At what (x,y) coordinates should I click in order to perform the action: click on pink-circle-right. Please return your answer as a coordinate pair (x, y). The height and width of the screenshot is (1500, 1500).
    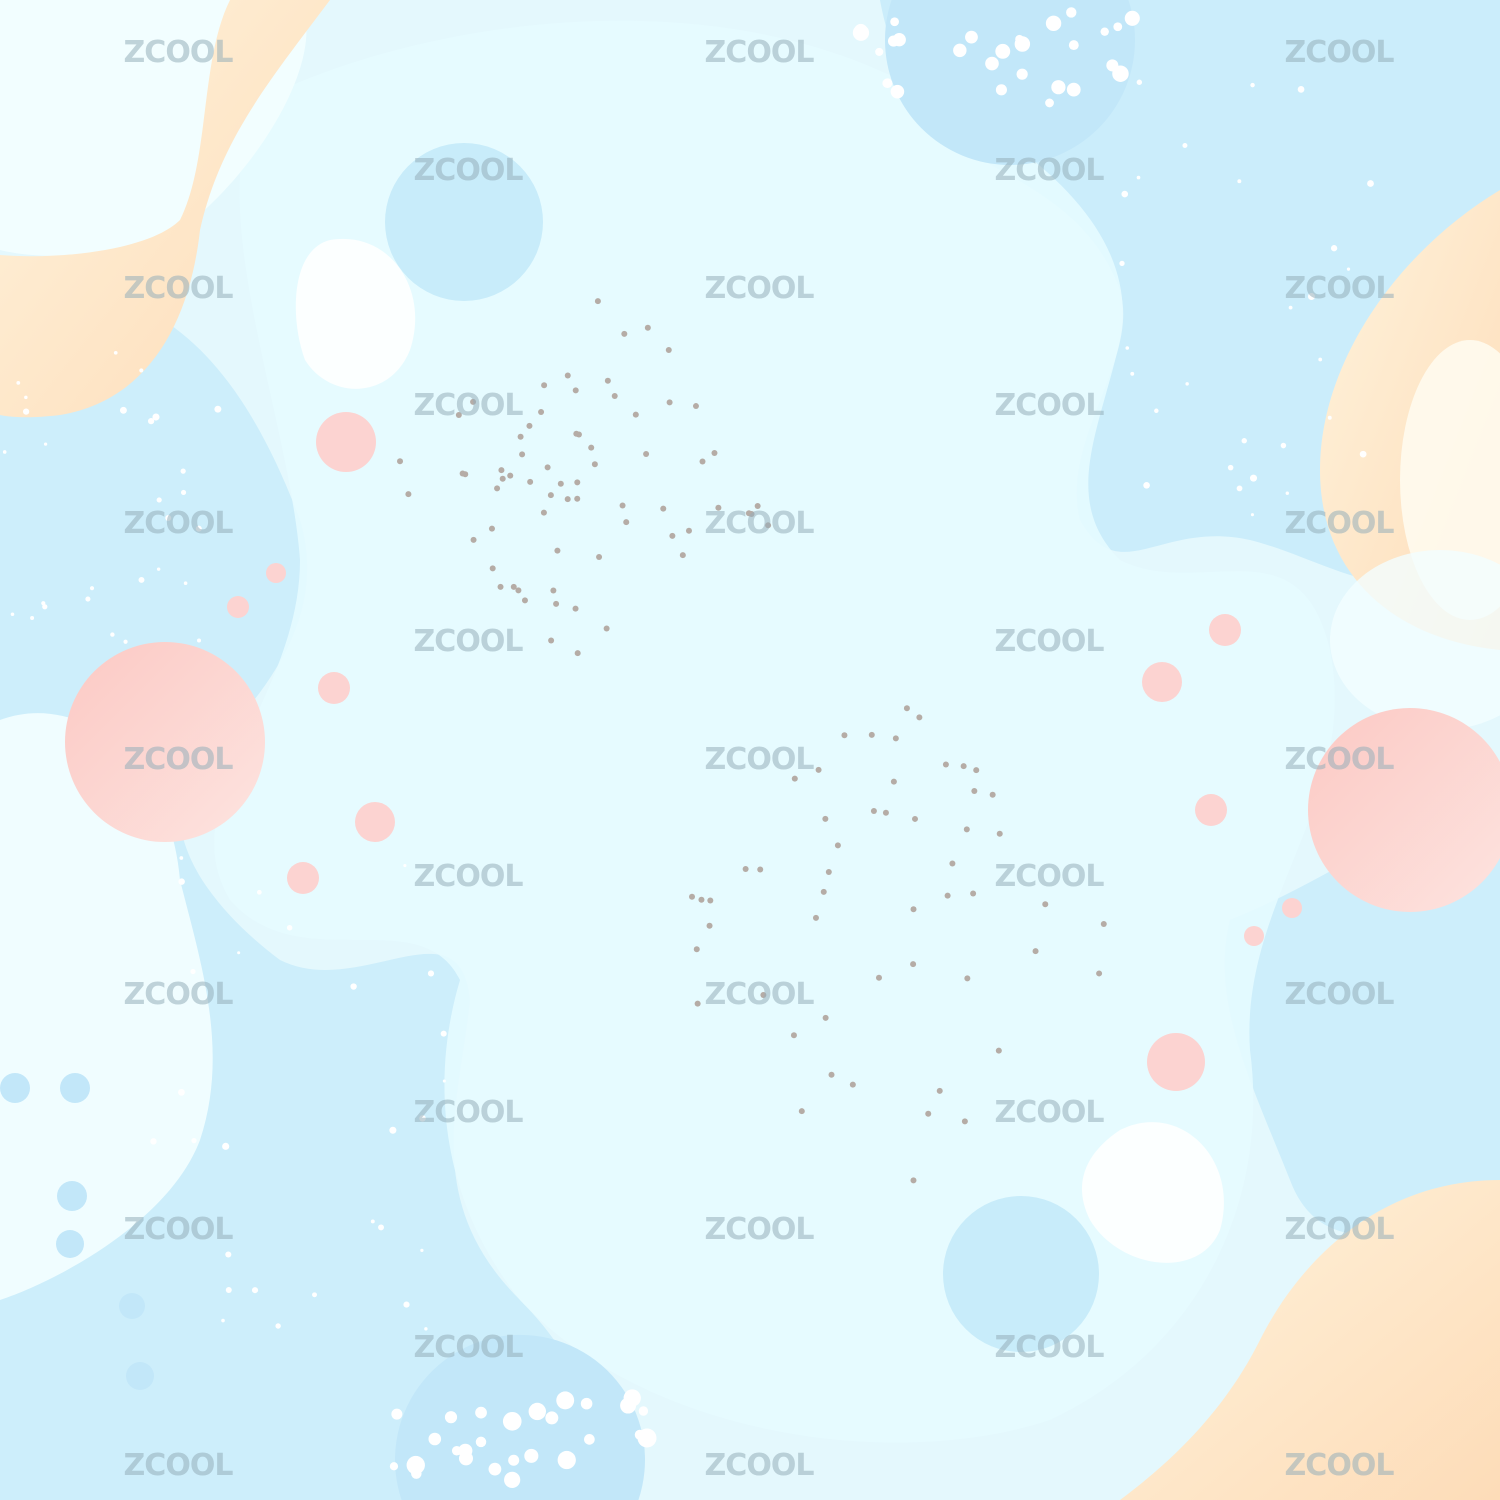
    Looking at the image, I should click on (1404, 810).